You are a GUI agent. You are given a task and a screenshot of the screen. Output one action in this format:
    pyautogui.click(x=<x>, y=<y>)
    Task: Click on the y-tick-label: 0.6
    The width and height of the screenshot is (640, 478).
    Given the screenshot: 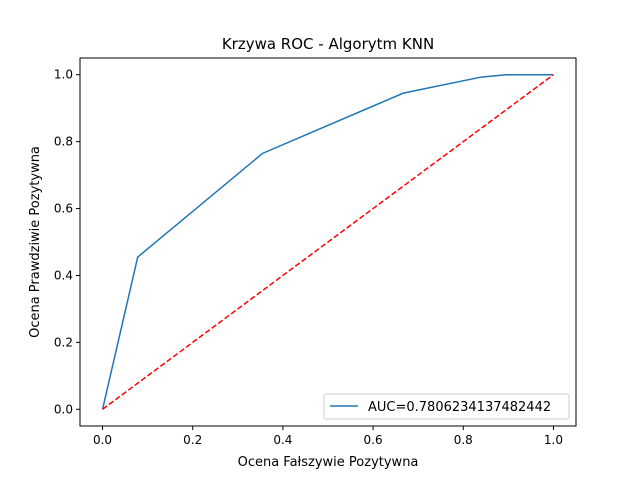 What is the action you would take?
    pyautogui.click(x=63, y=209)
    